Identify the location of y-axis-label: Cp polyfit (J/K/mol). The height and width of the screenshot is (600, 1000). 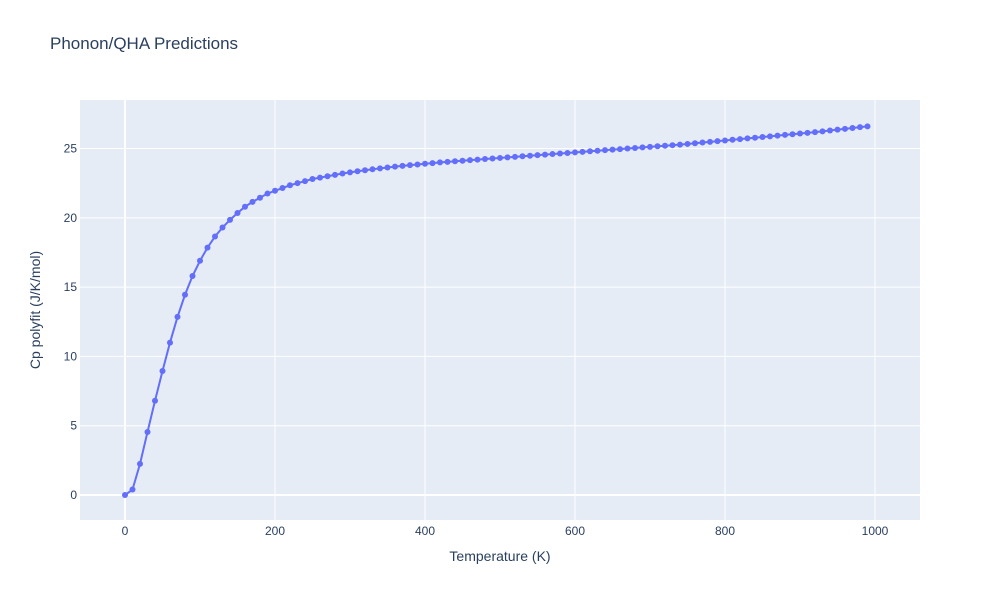
(35, 310).